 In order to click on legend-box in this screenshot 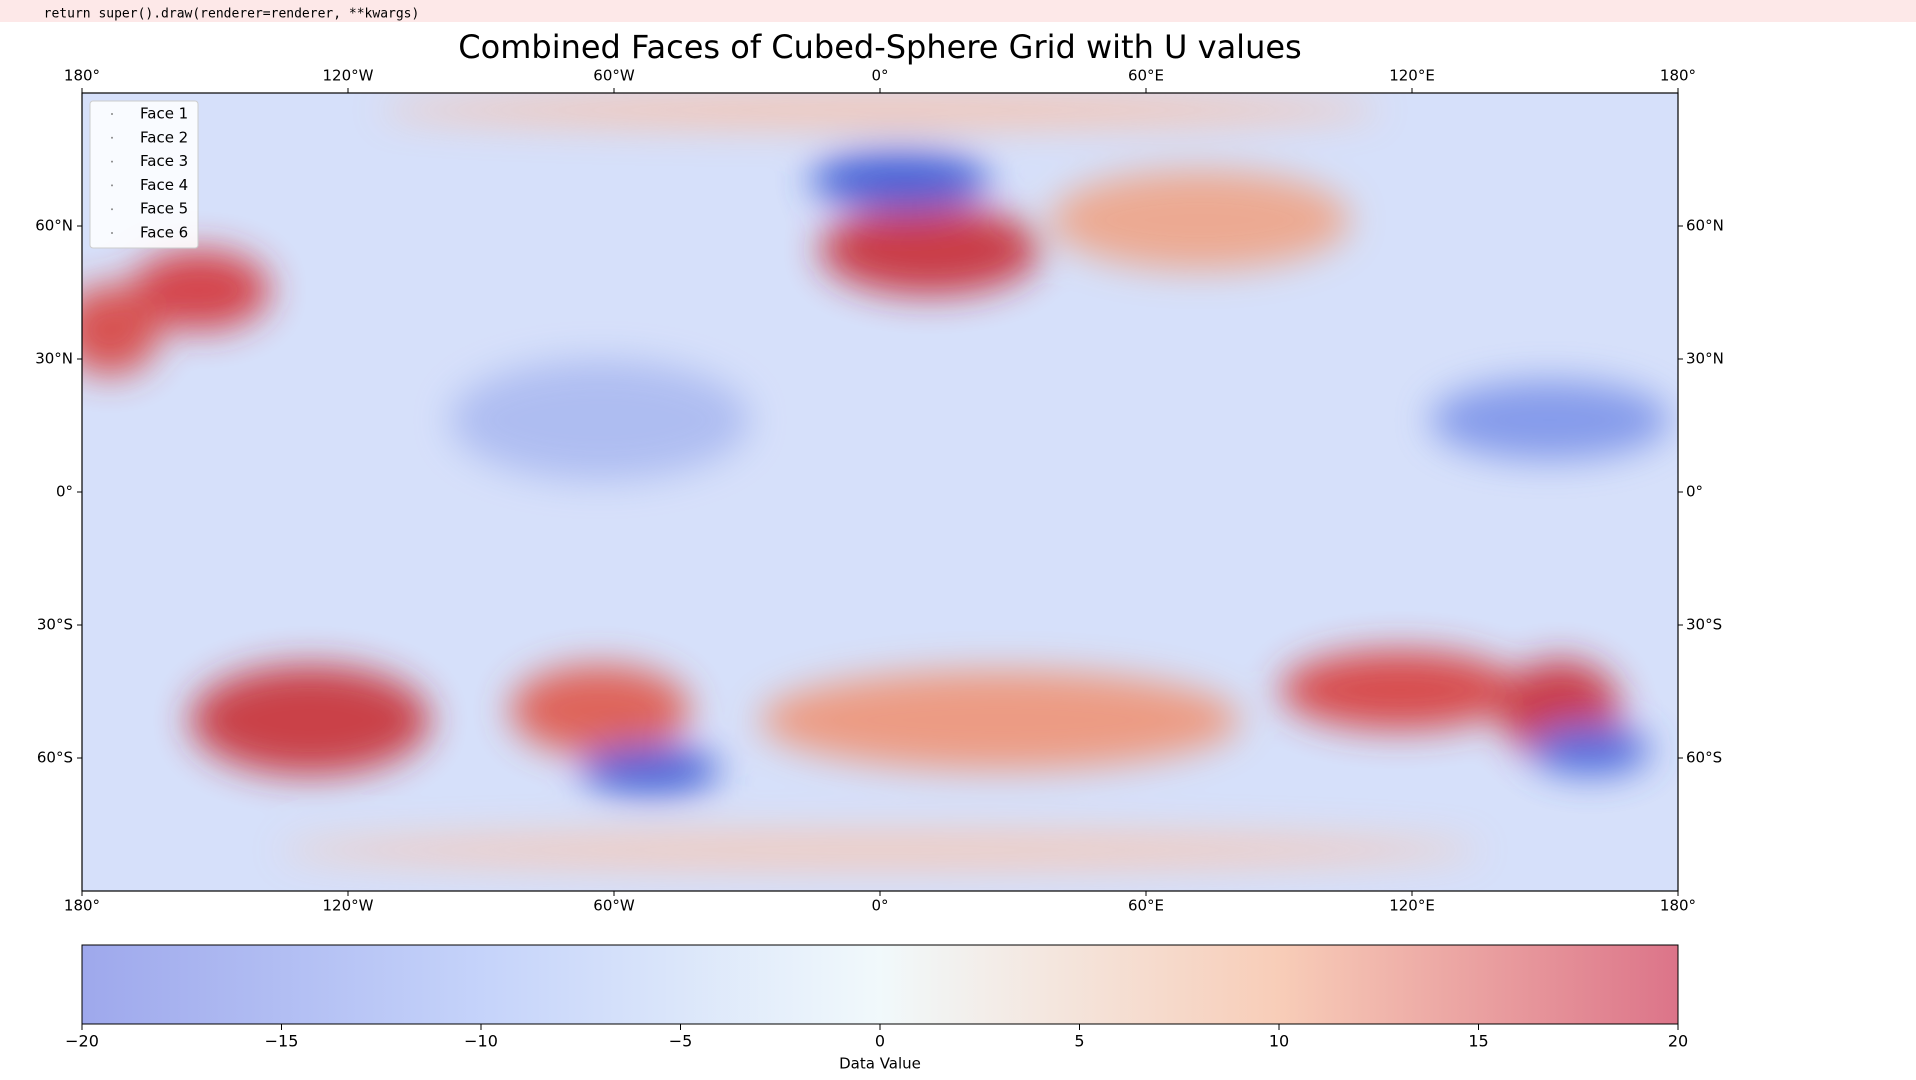, I will do `click(144, 174)`.